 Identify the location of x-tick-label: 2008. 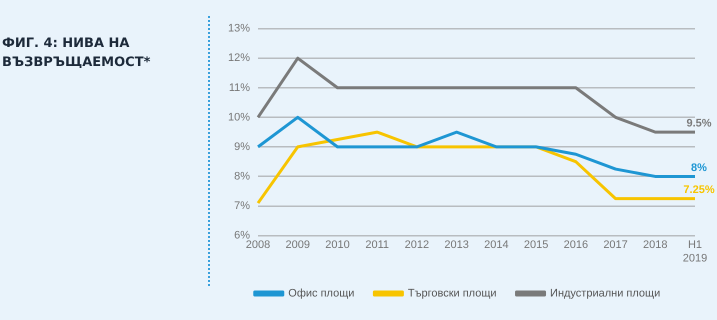
(258, 245).